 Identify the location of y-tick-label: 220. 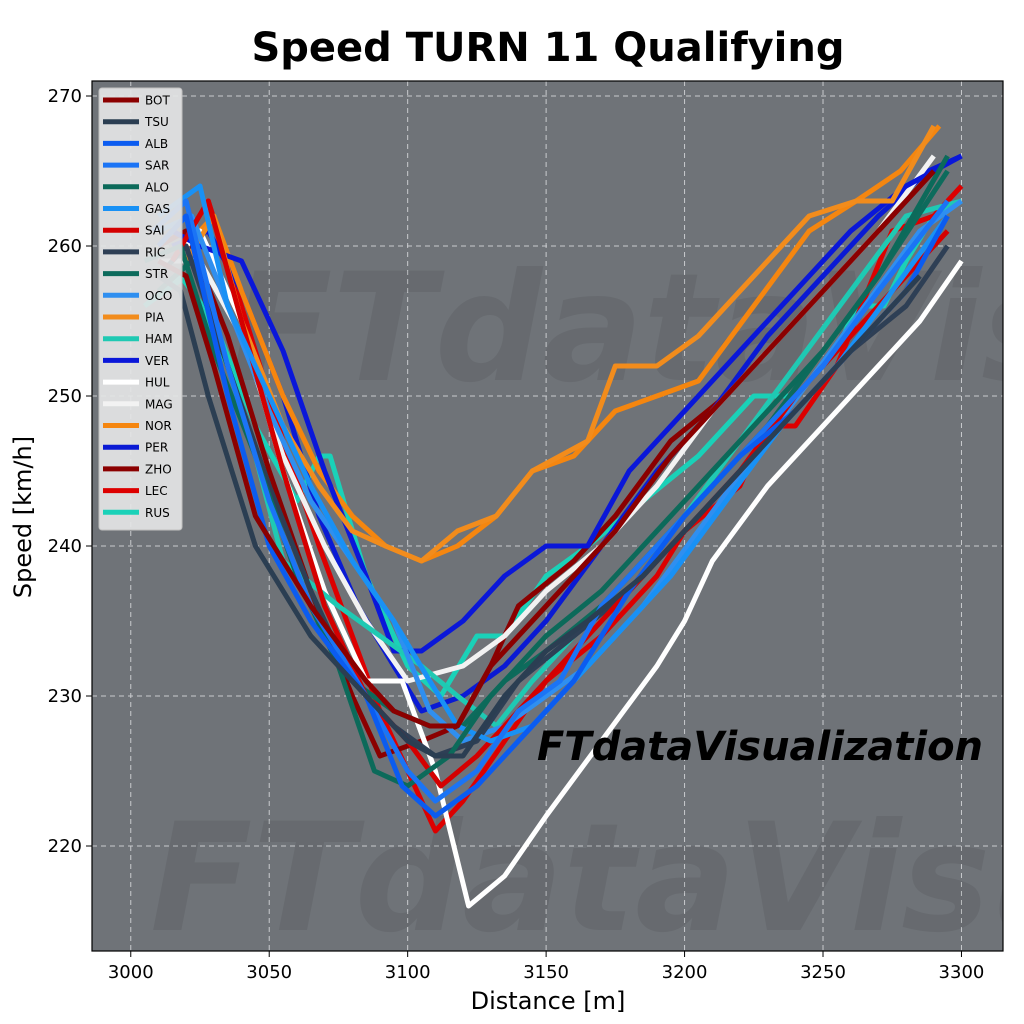
(65, 846).